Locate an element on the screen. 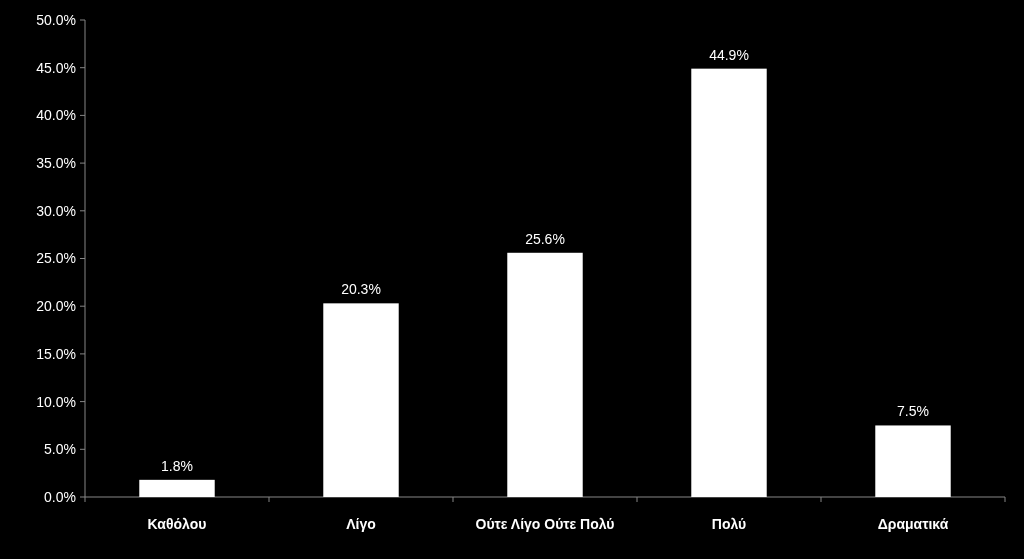  y-tick-label: 40.0% is located at coordinates (56, 115).